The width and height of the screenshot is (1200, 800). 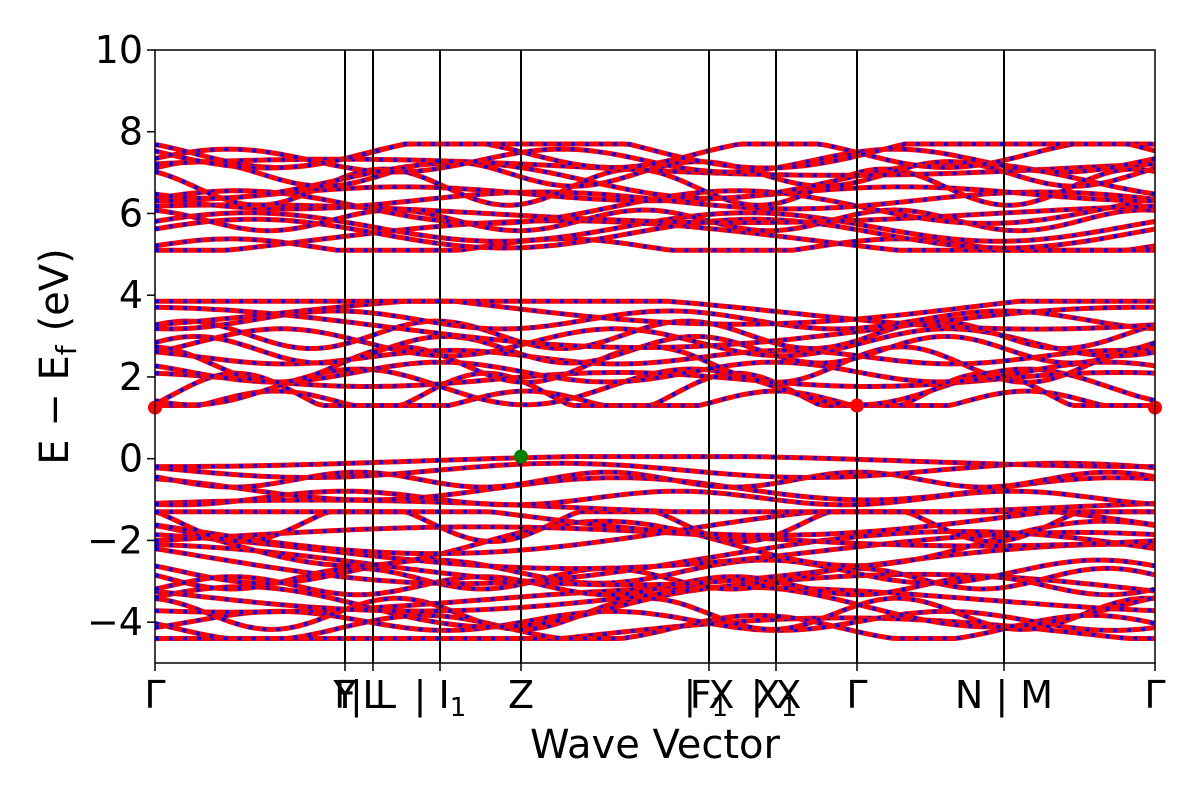 I want to click on y-tick-label-0: −4, so click(x=115, y=622).